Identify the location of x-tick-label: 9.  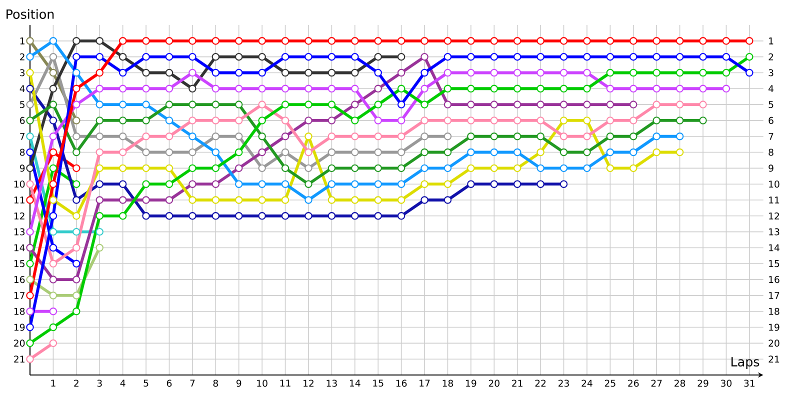
(239, 383).